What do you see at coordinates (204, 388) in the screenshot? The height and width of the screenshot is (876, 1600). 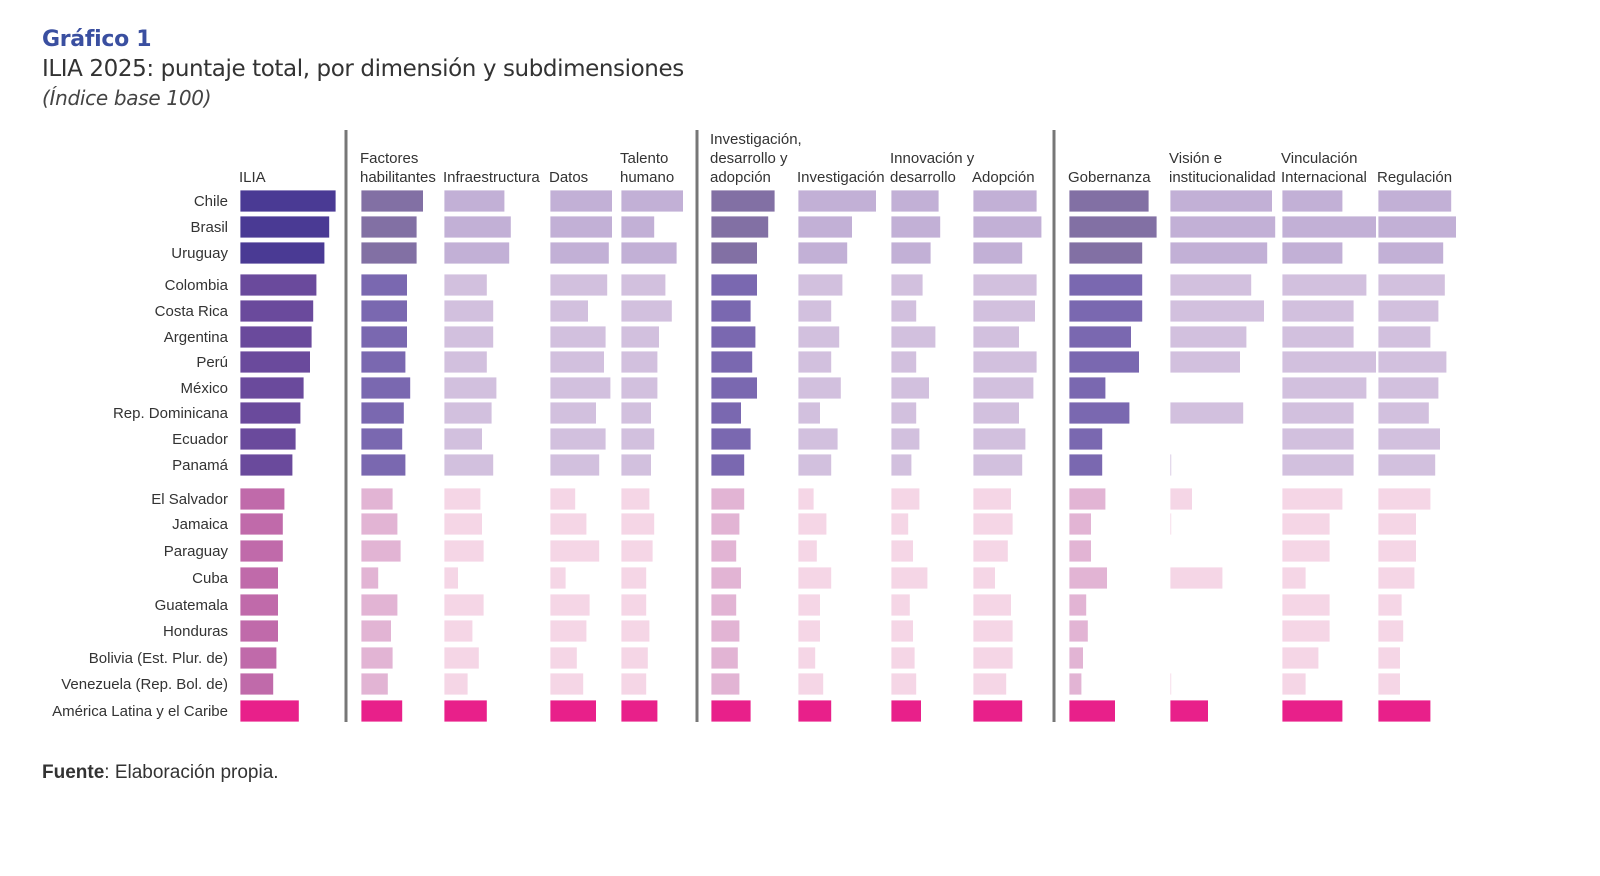 I see `country-label: México` at bounding box center [204, 388].